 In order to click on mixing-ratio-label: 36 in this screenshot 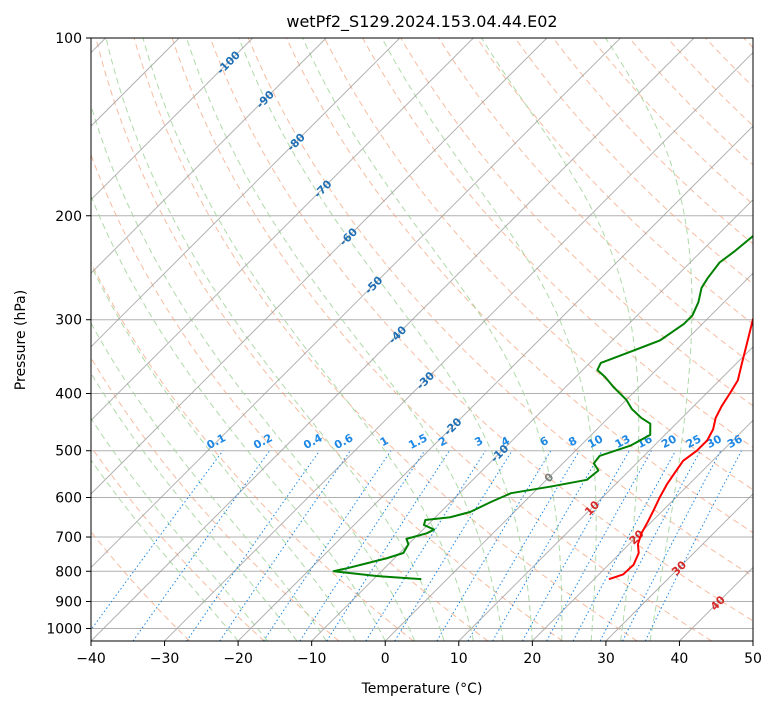, I will do `click(735, 441)`.